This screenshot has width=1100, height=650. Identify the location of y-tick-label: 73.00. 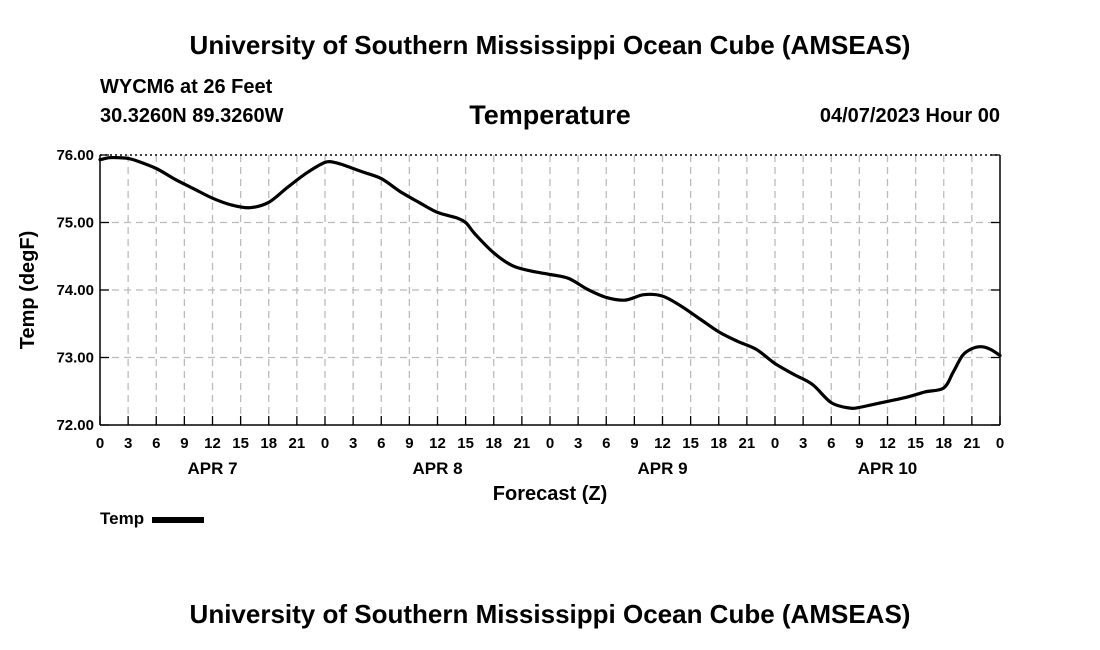
(75, 358).